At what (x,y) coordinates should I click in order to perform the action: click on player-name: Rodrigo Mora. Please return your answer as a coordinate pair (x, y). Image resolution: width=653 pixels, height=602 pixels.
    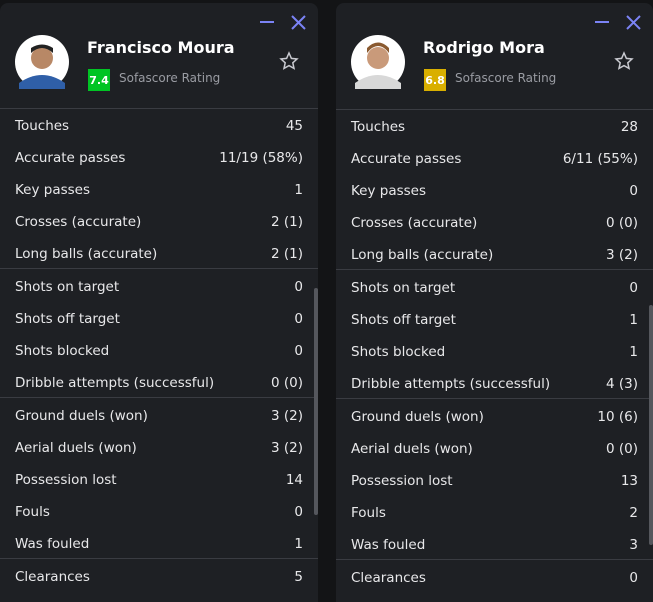
    Looking at the image, I should click on (484, 47).